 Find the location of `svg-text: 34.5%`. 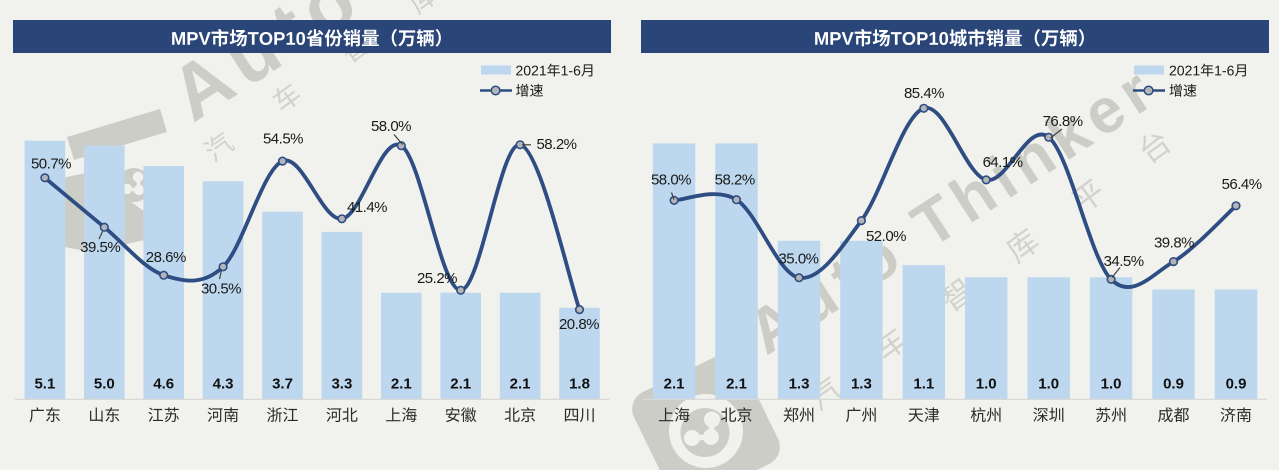

svg-text: 34.5% is located at coordinates (1124, 261).